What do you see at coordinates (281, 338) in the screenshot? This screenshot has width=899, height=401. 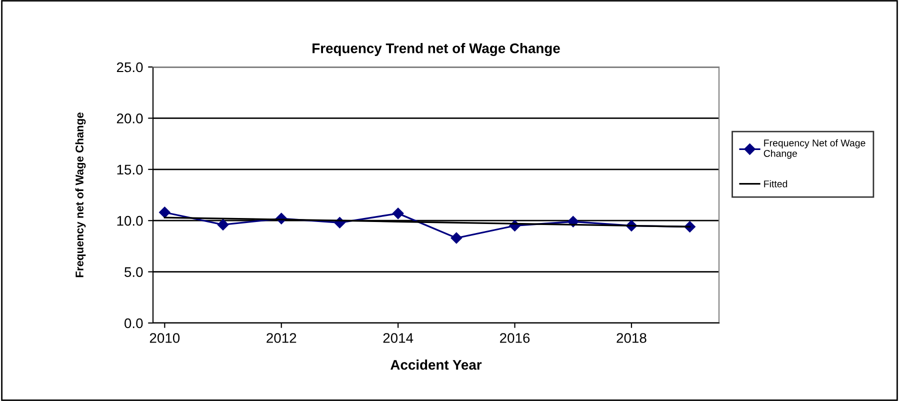 I see `x-tick-label: 2012` at bounding box center [281, 338].